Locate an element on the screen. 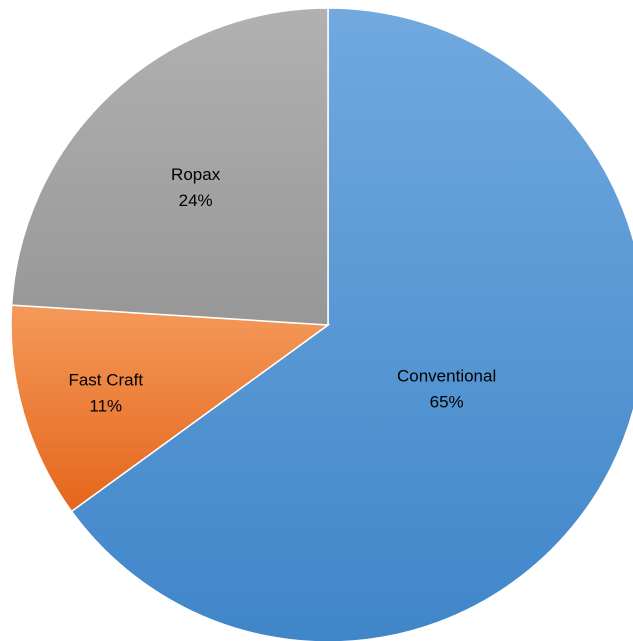  slice-category-label: Ropax is located at coordinates (196, 174).